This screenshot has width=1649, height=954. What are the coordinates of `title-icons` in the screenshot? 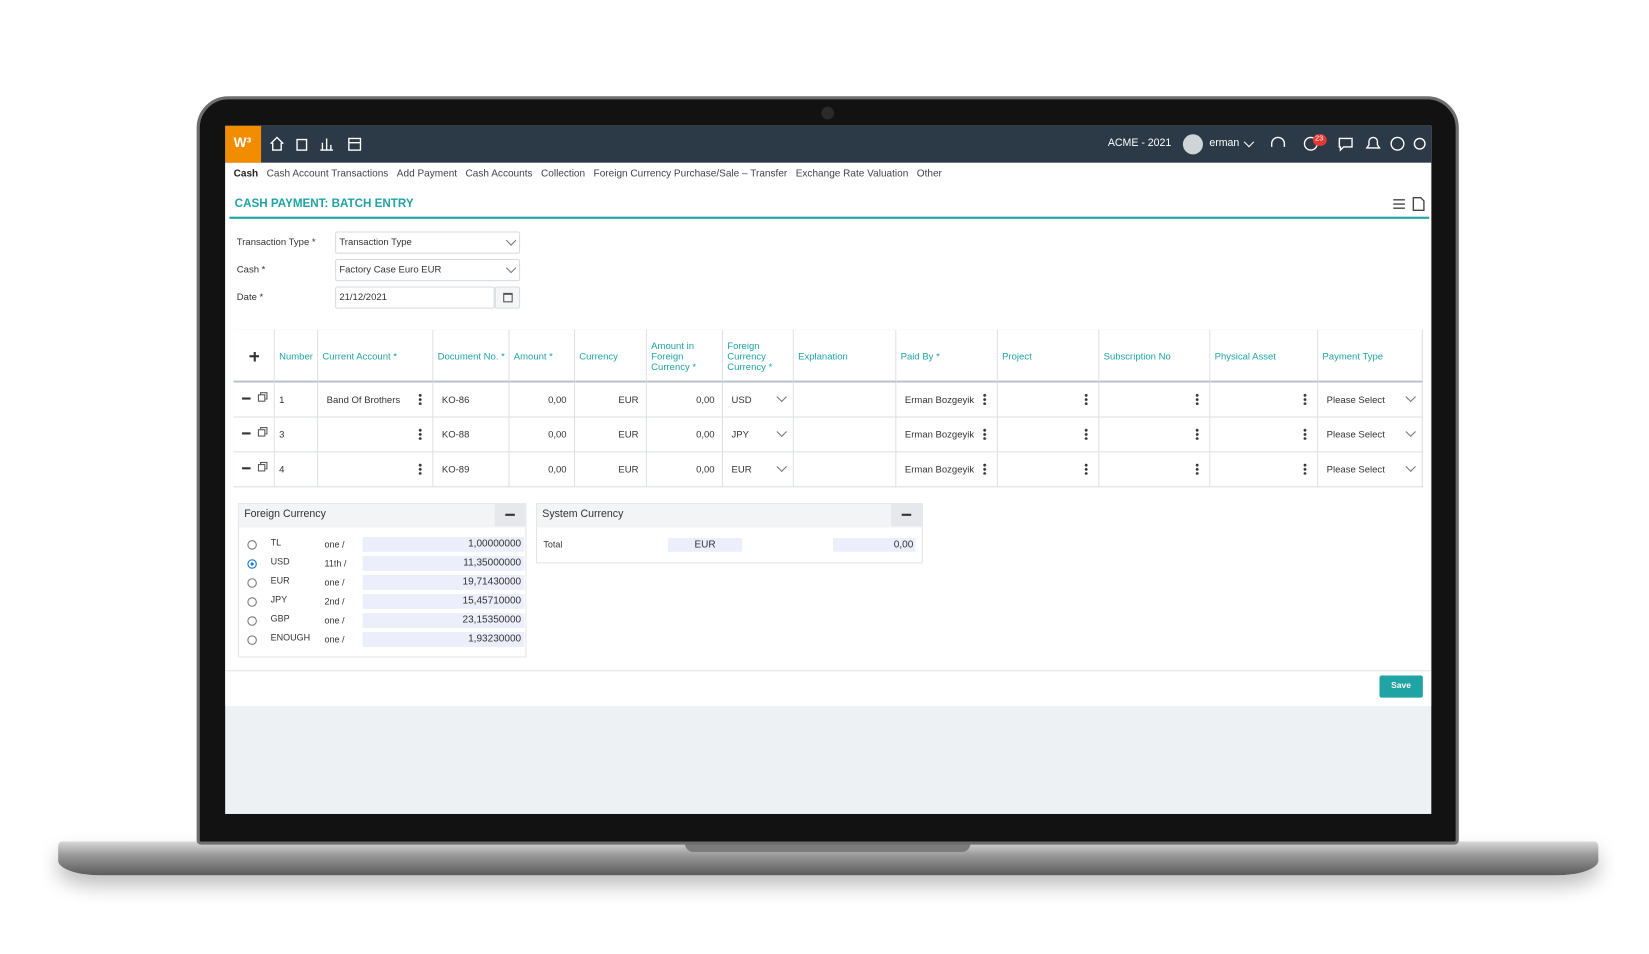 It's located at (1409, 204).